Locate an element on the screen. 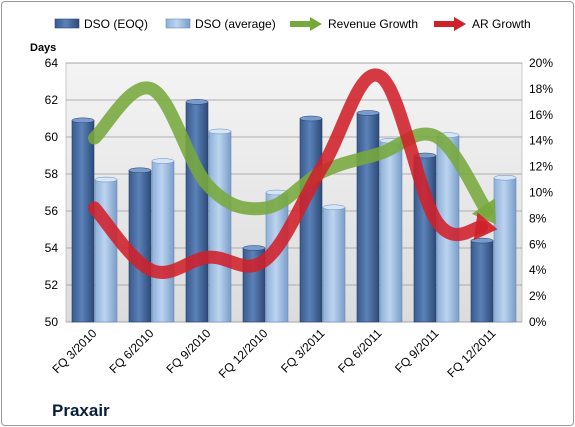 This screenshot has width=575, height=427. legend-item-dso-average: DSO (average) is located at coordinates (220, 24).